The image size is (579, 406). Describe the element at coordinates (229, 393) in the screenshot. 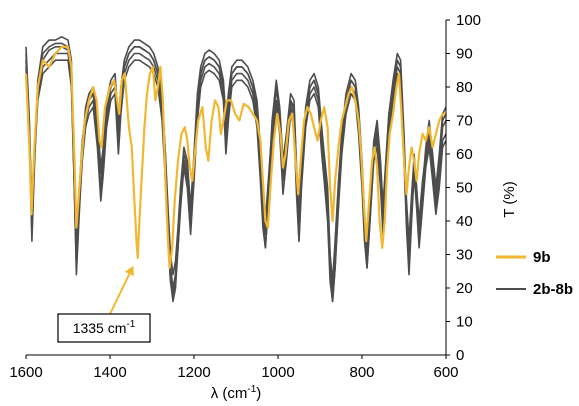

I see `x-axis-title-main: λ (cm` at that location.